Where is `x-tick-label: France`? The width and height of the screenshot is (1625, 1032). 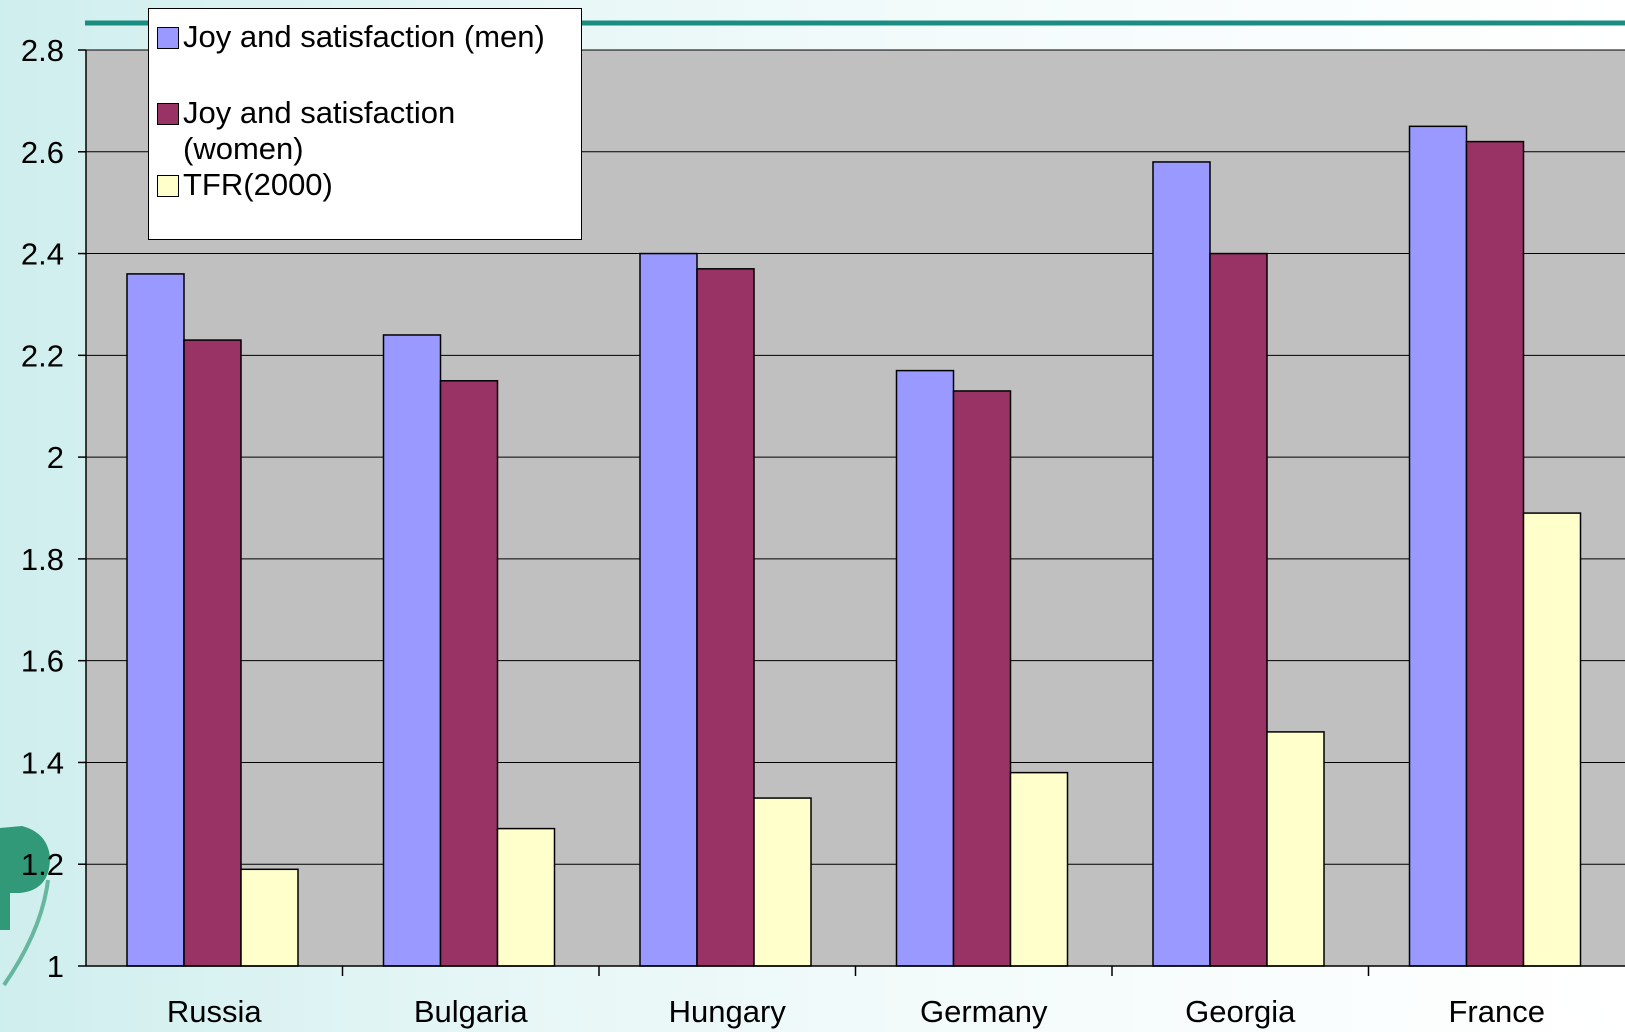
x-tick-label: France is located at coordinates (1497, 1011).